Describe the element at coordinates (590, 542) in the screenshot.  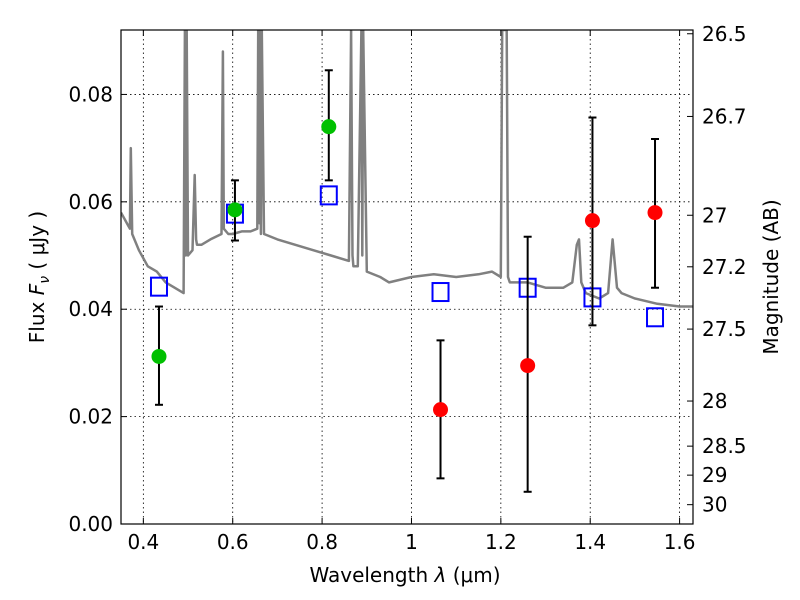
I see `x-tick-label: 1.4` at that location.